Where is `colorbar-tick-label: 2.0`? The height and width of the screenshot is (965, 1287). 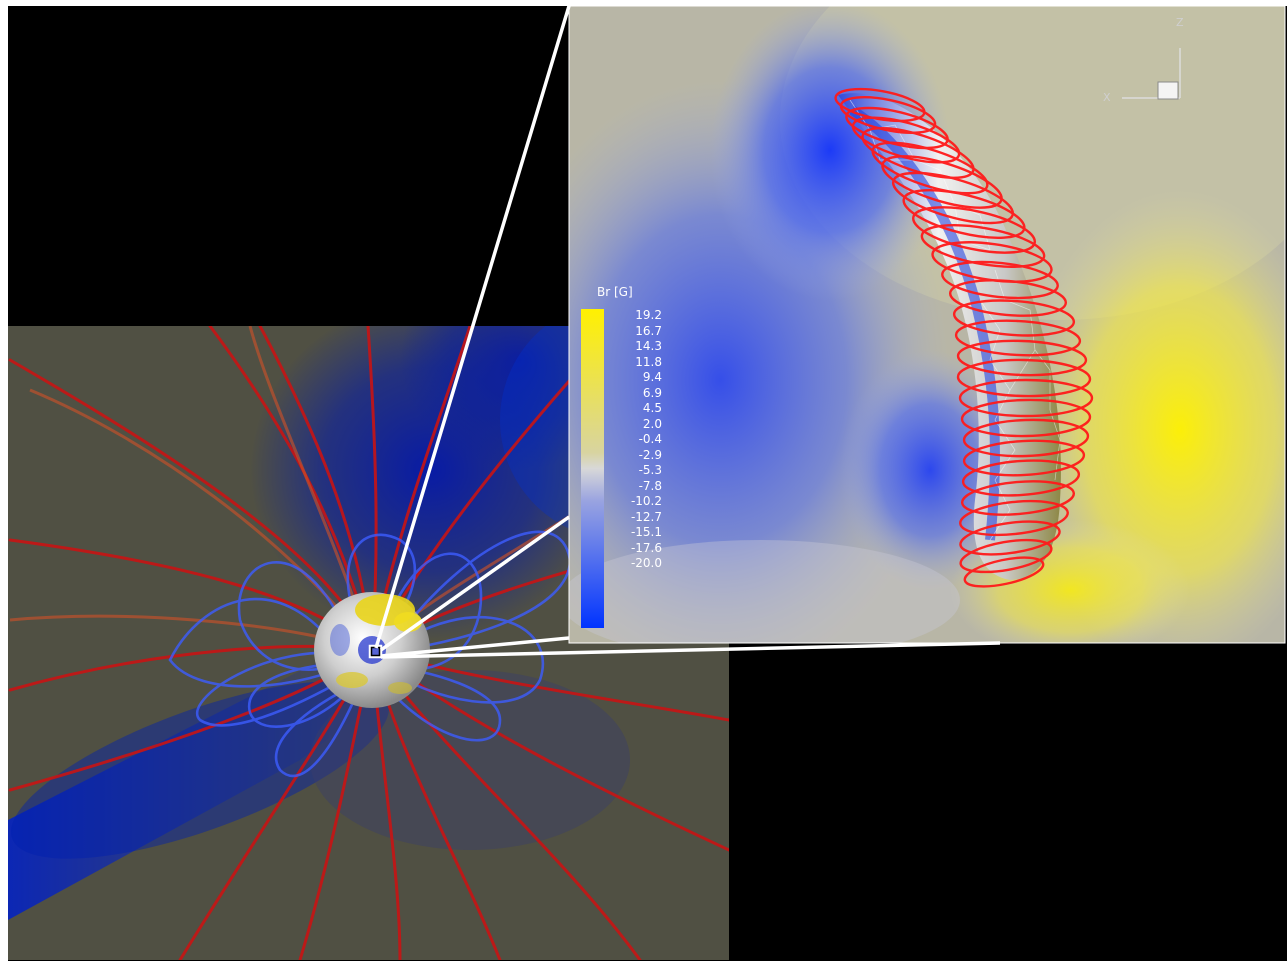 colorbar-tick-label: 2.0 is located at coordinates (652, 423).